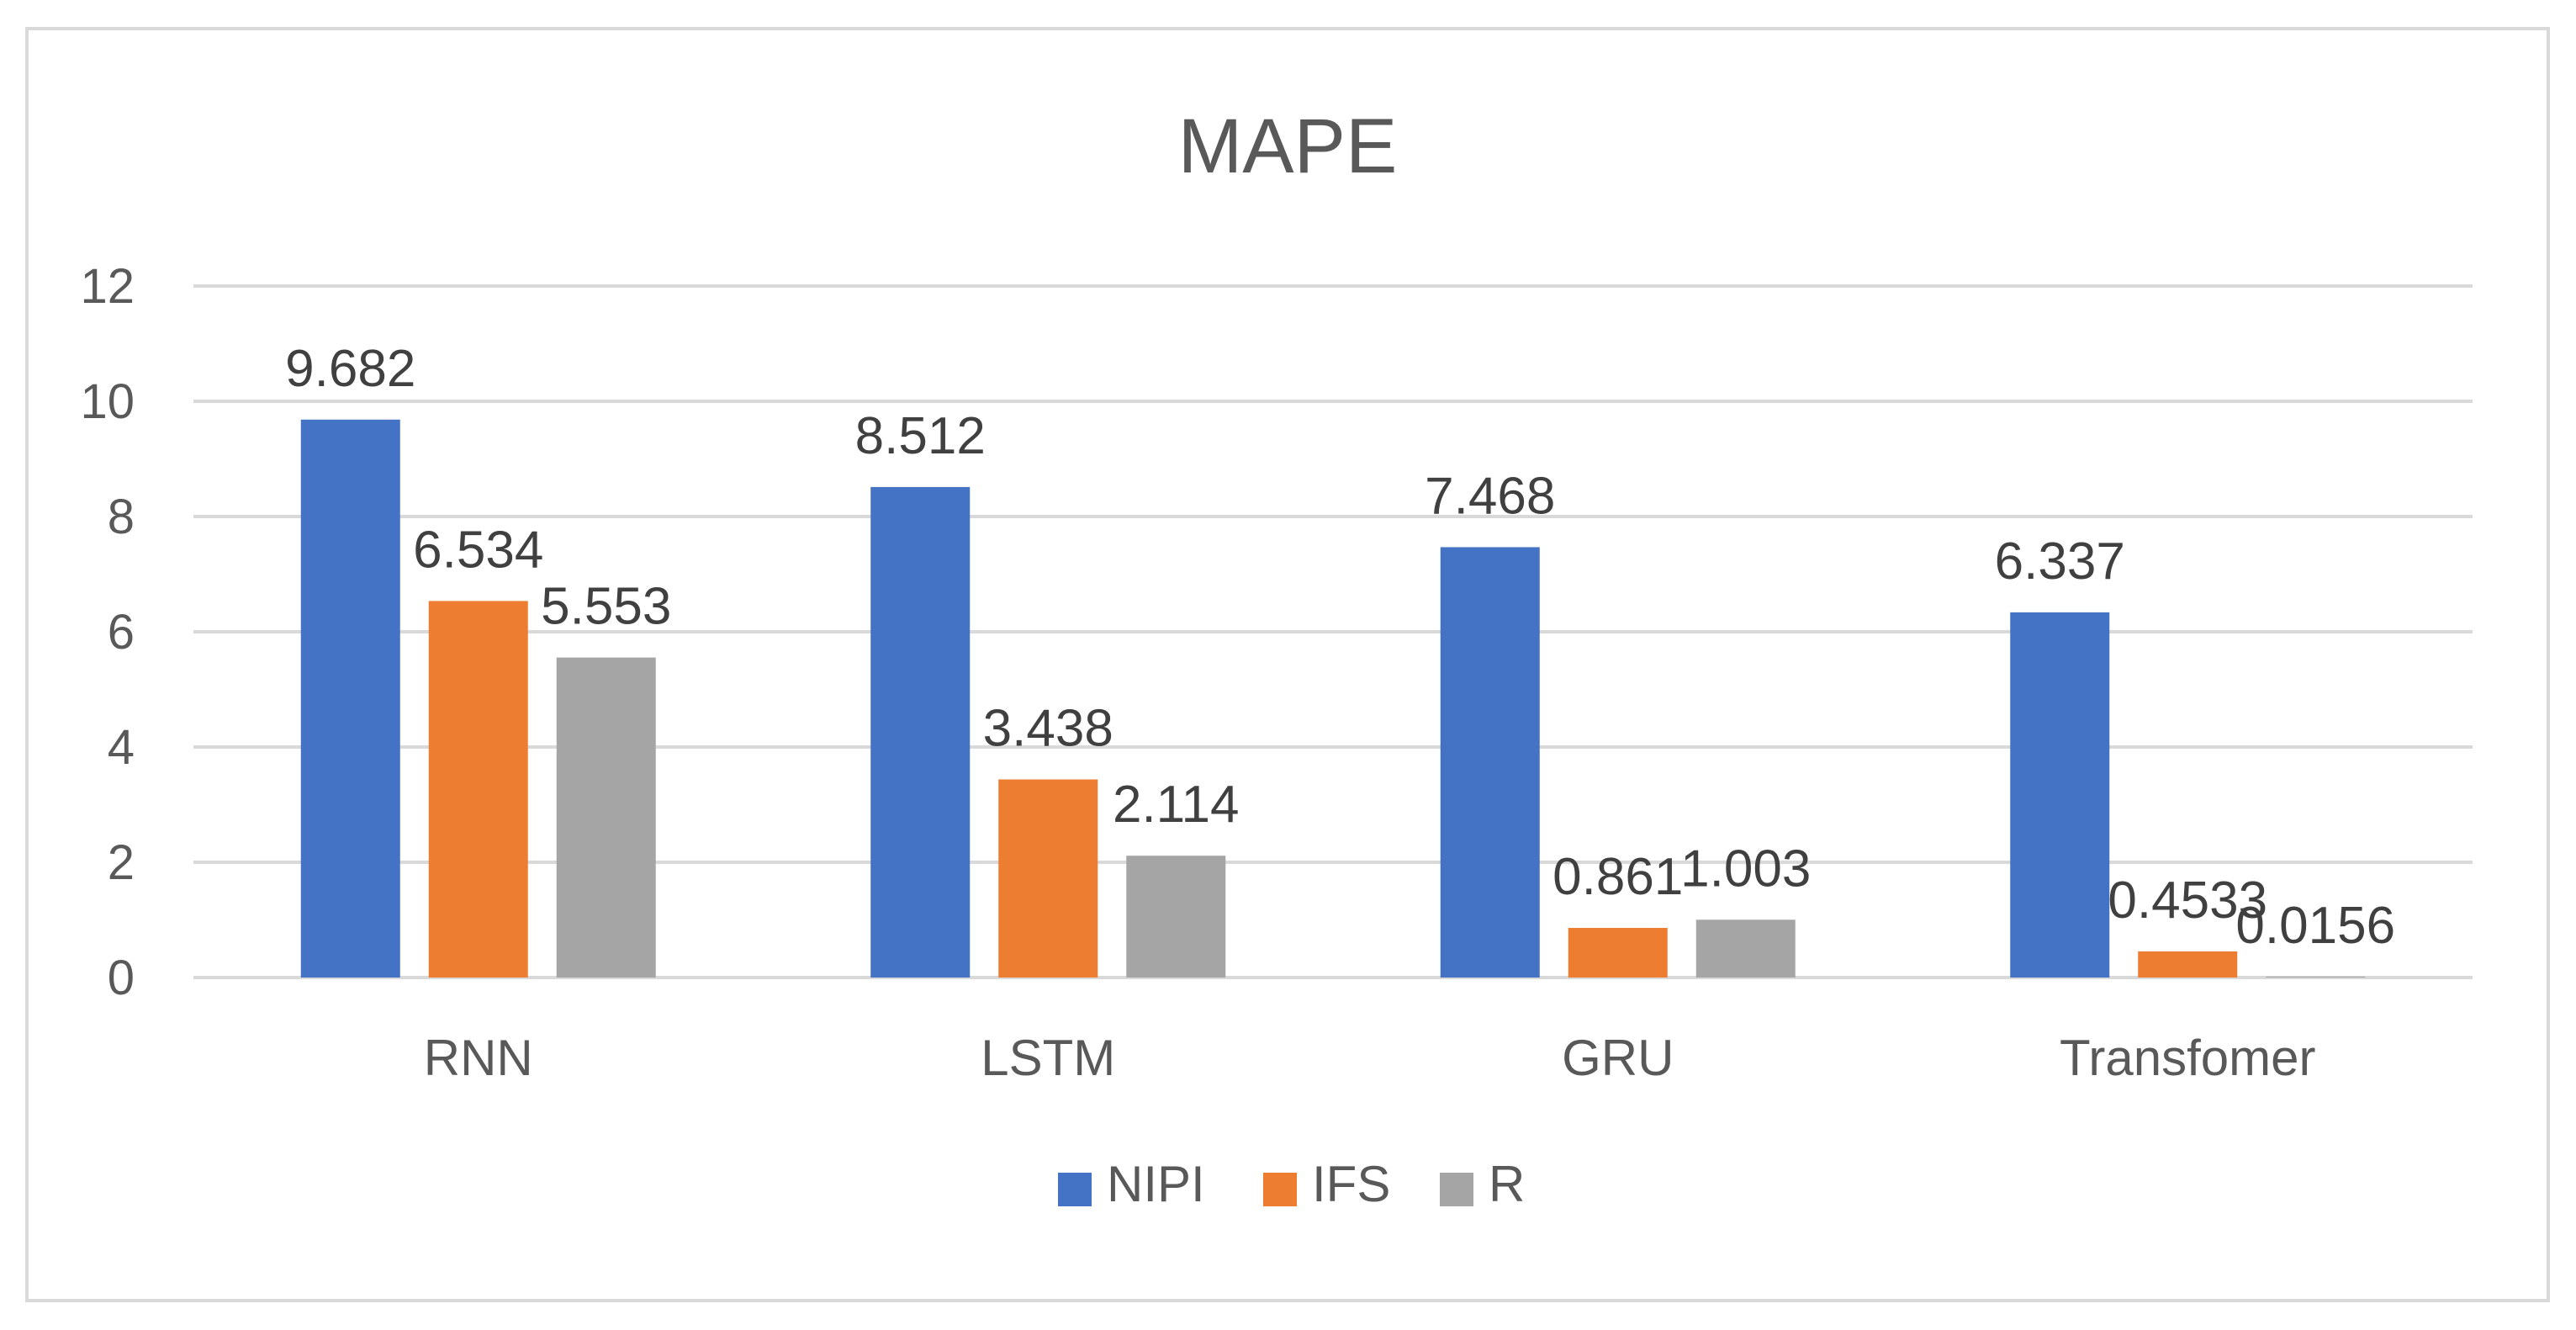 This screenshot has width=2576, height=1330. Describe the element at coordinates (1280, 1189) in the screenshot. I see `legend-swatch-ifs` at that location.